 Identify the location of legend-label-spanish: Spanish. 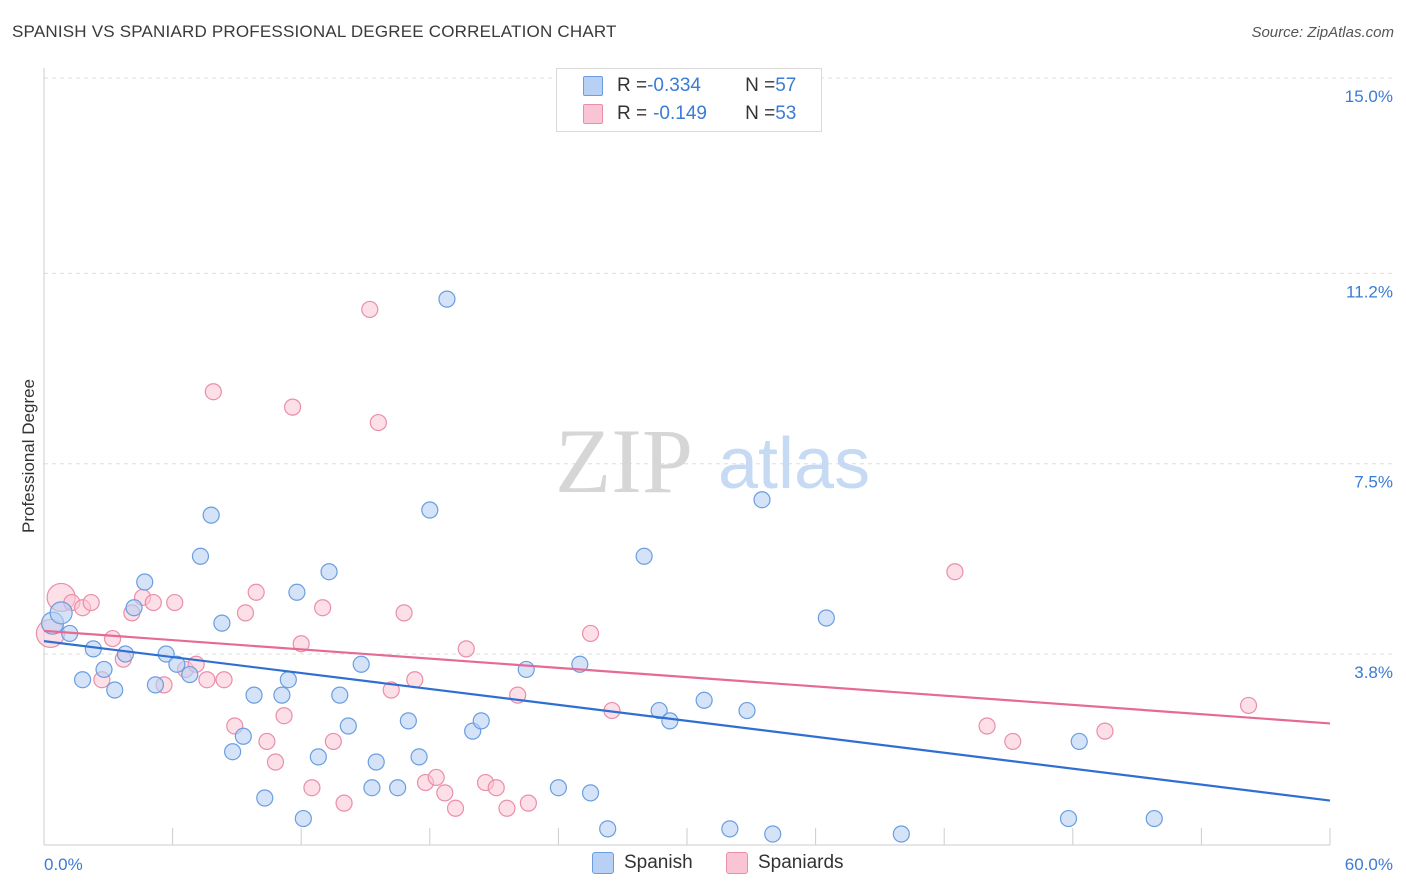
(658, 862).